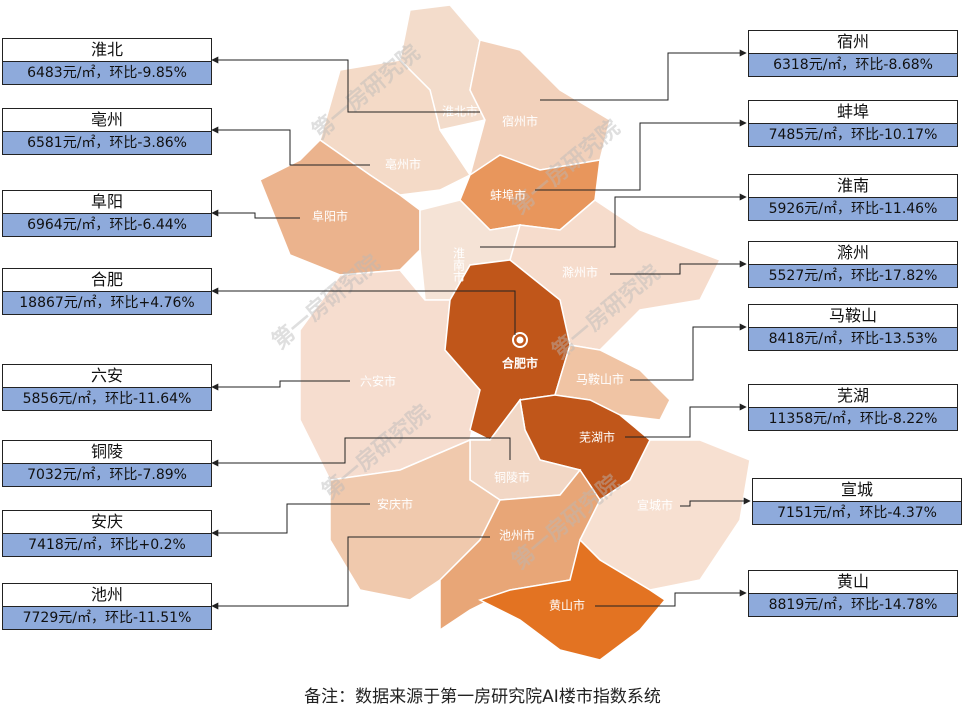 The width and height of the screenshot is (965, 712). I want to click on price-change: 7485元/㎡，环比-10.17%, so click(853, 135).